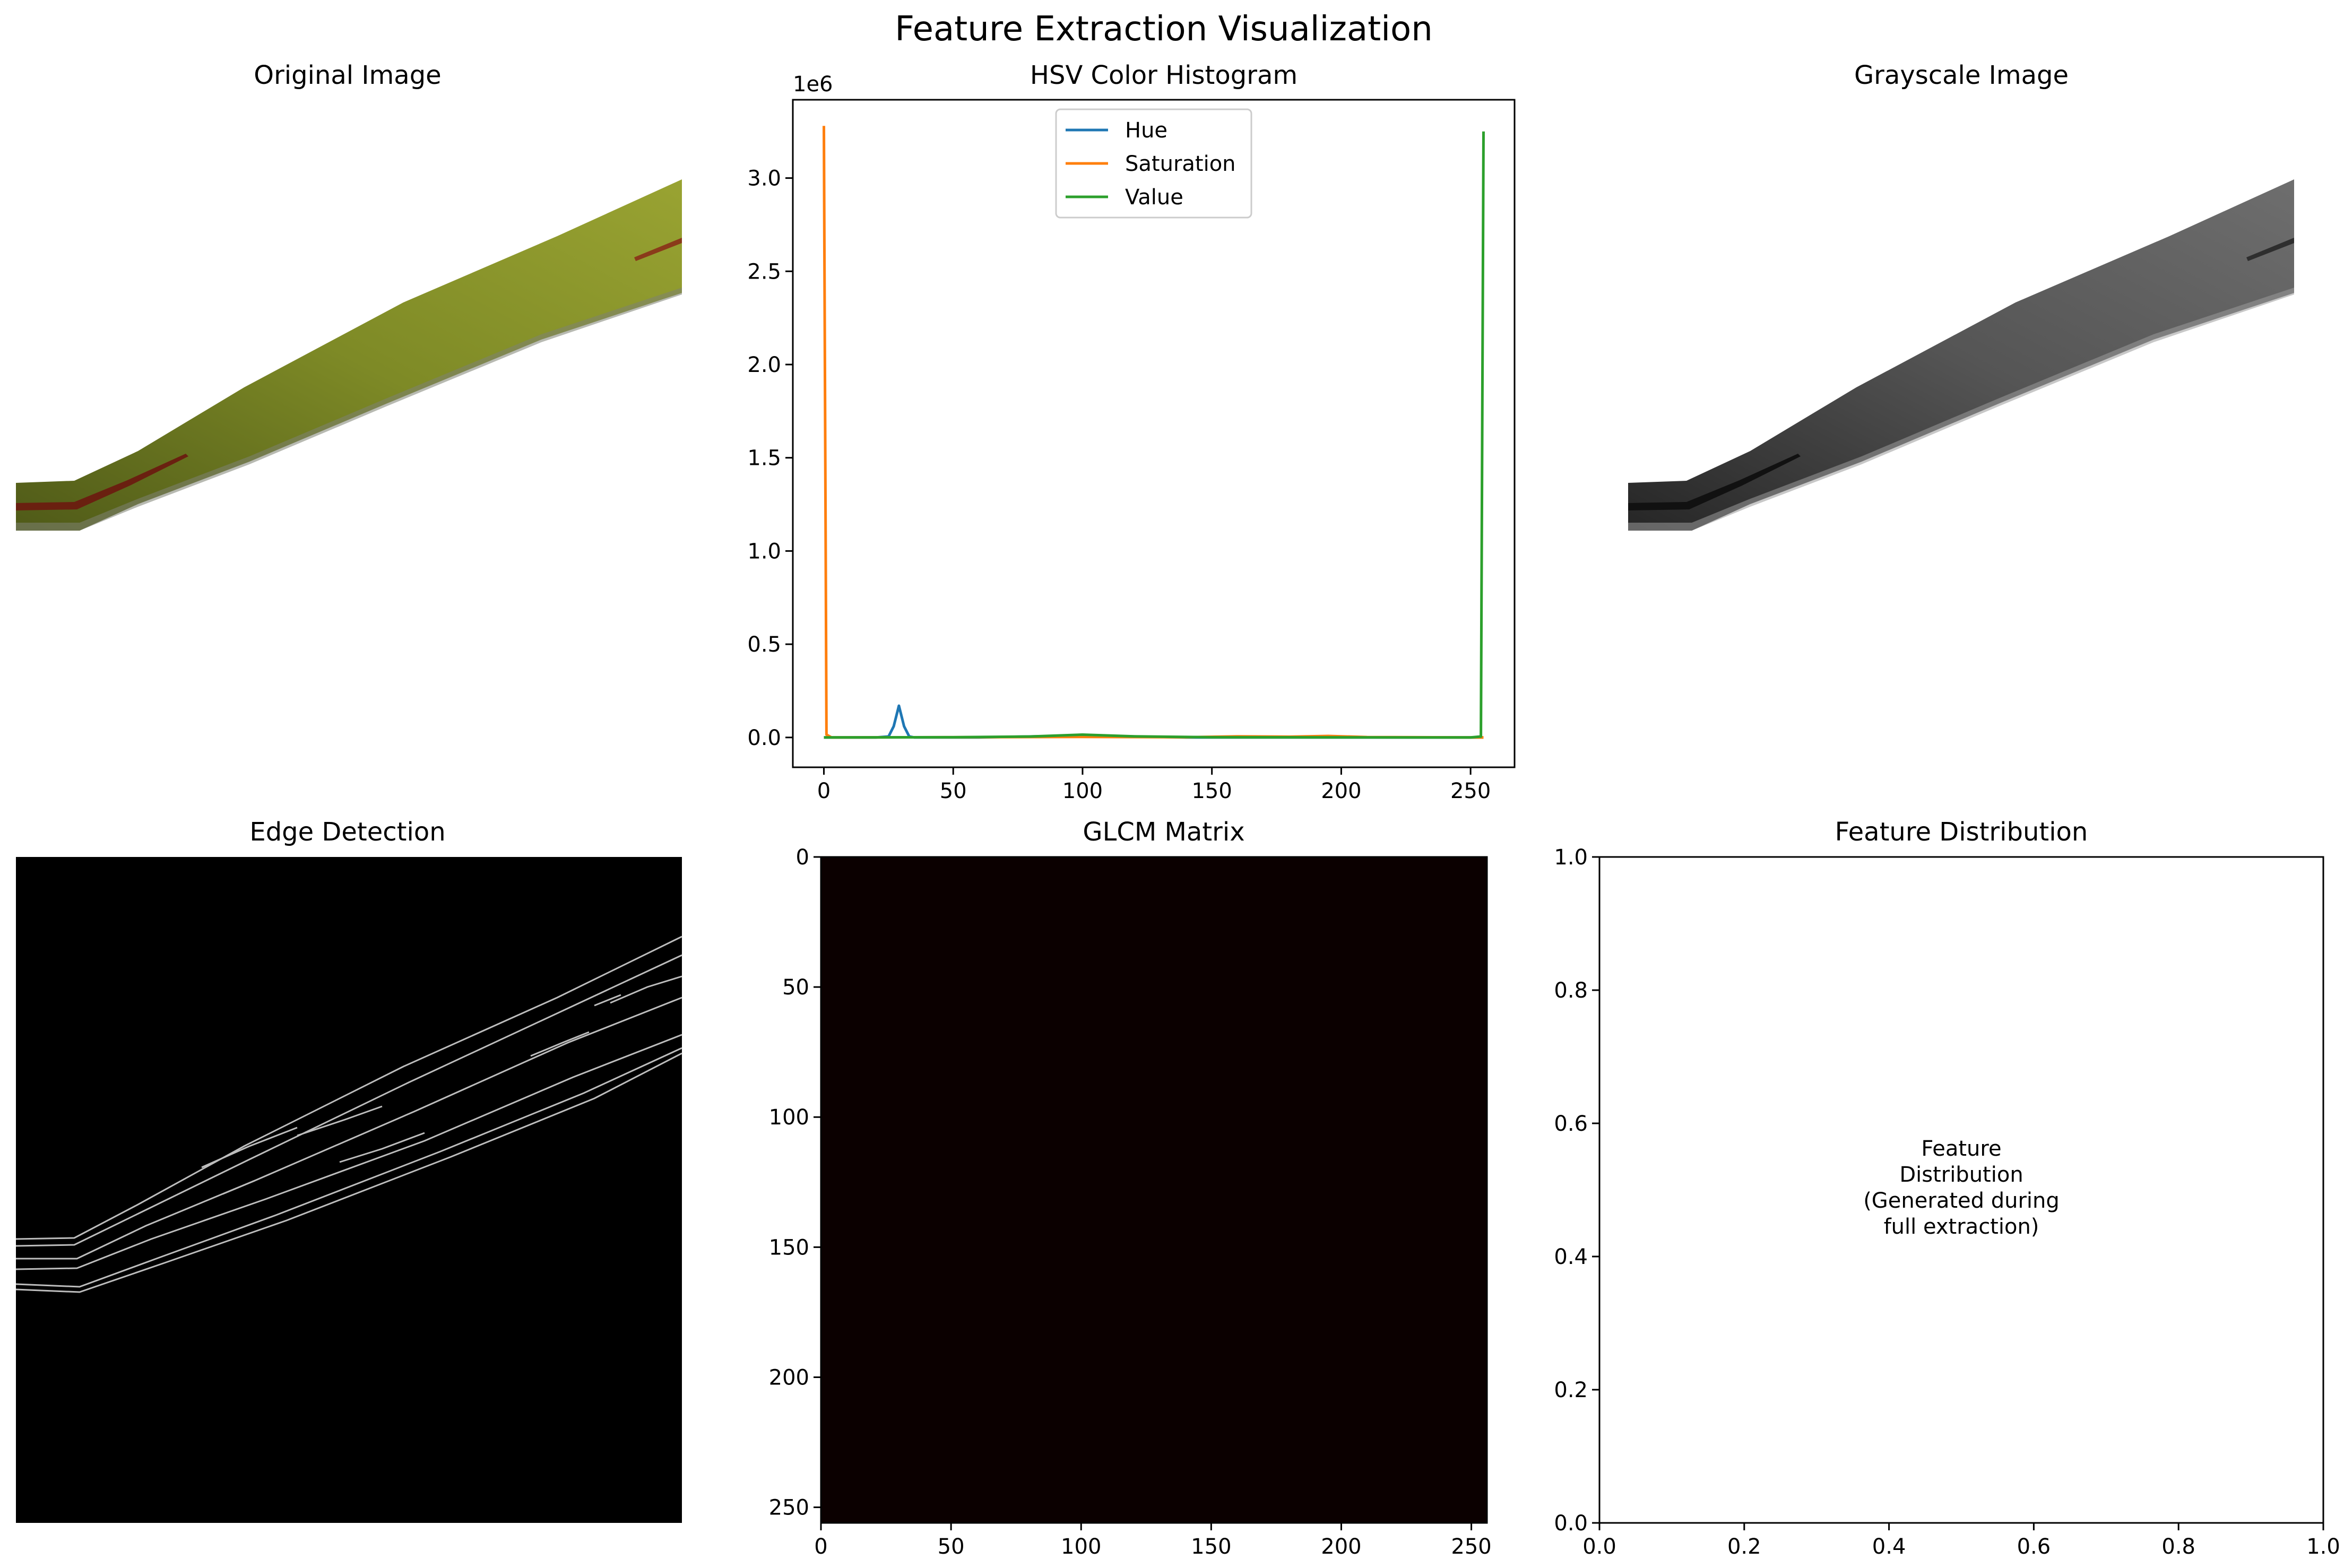  Describe the element at coordinates (1571, 1390) in the screenshot. I see `y-tick-label: 0.2` at that location.